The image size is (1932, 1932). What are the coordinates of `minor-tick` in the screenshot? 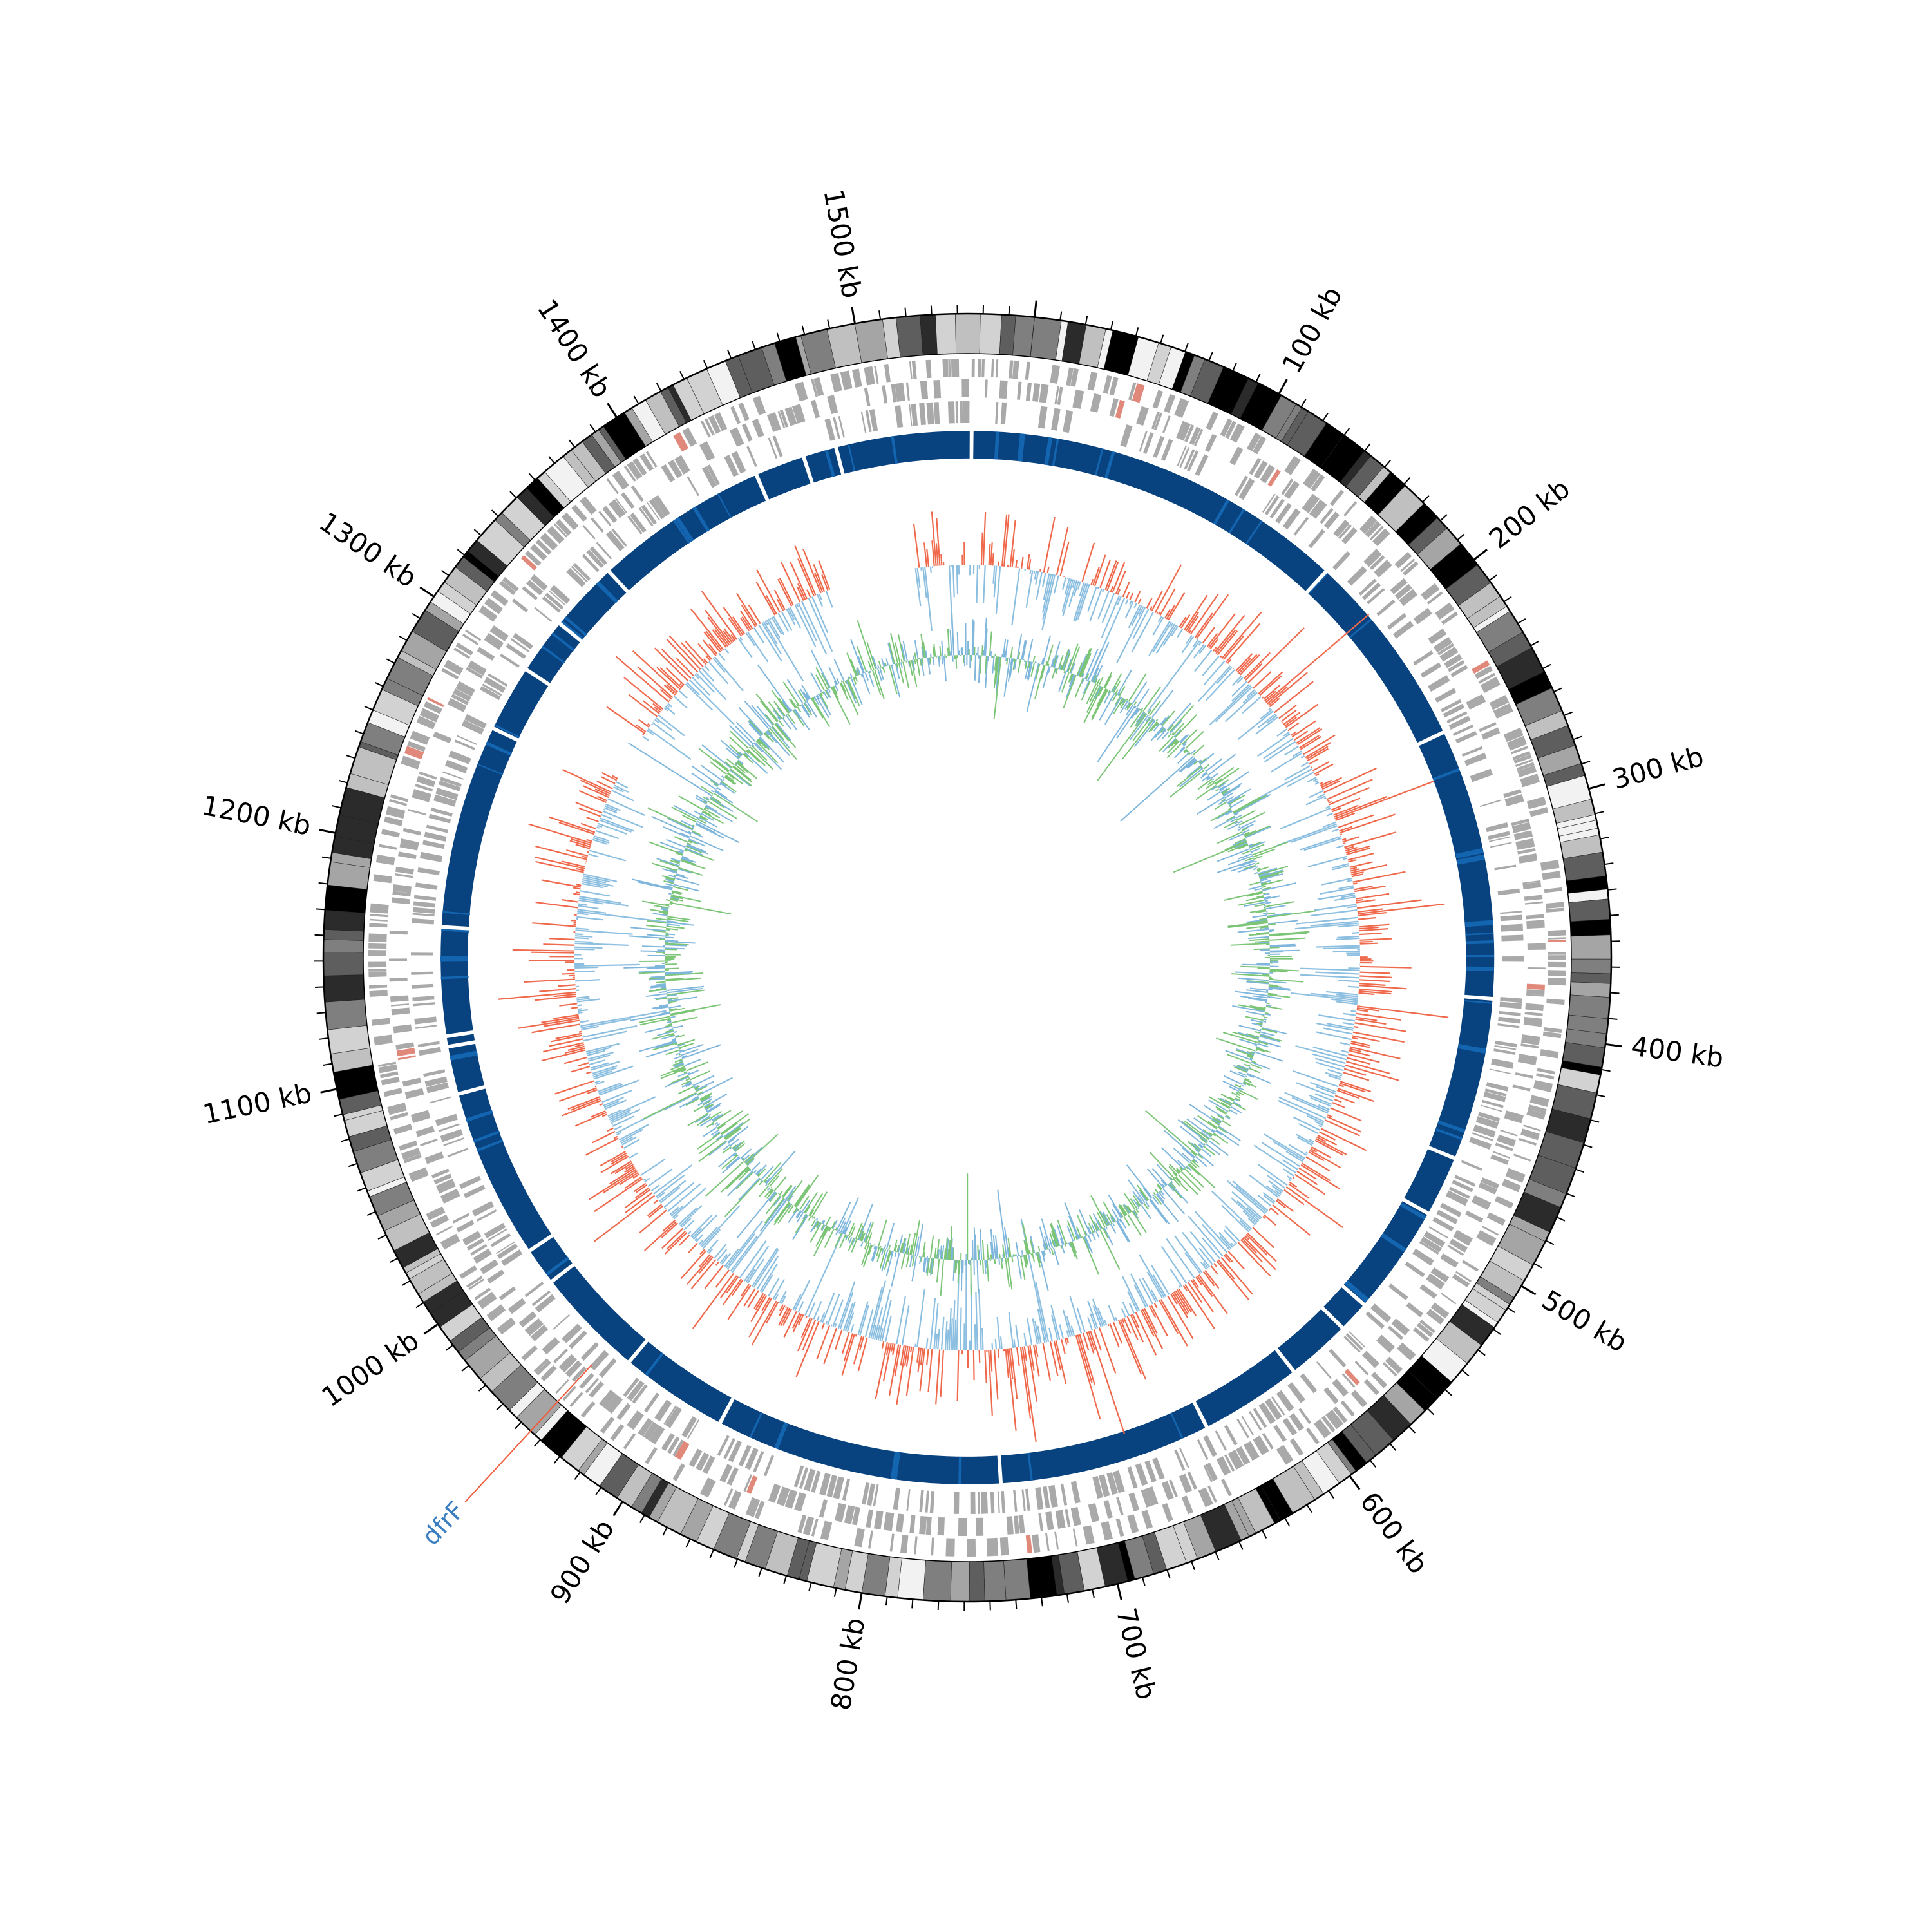 It's located at (665, 1531).